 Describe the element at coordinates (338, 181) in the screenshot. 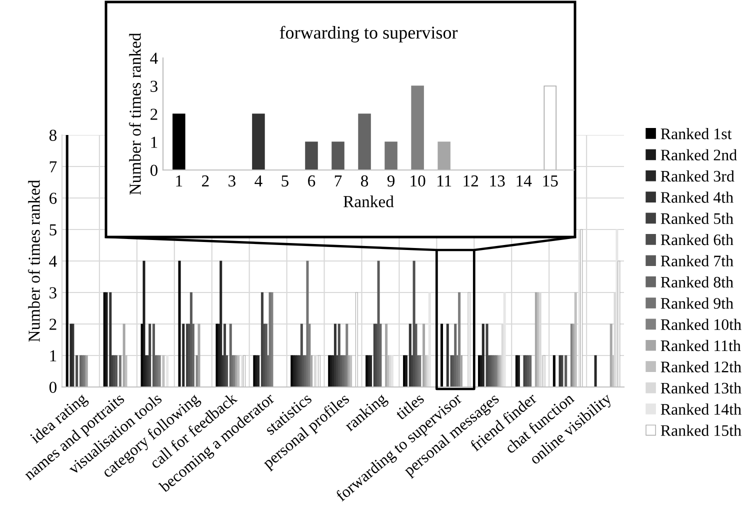

I see `x-tick-label: 7` at that location.